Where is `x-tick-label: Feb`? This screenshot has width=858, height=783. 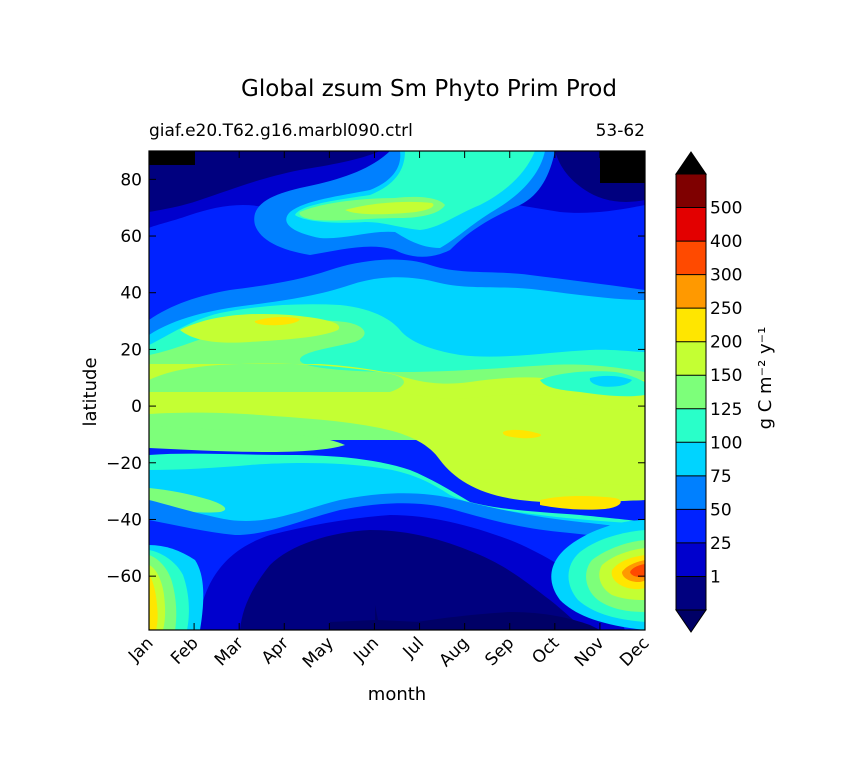 x-tick-label: Feb is located at coordinates (184, 650).